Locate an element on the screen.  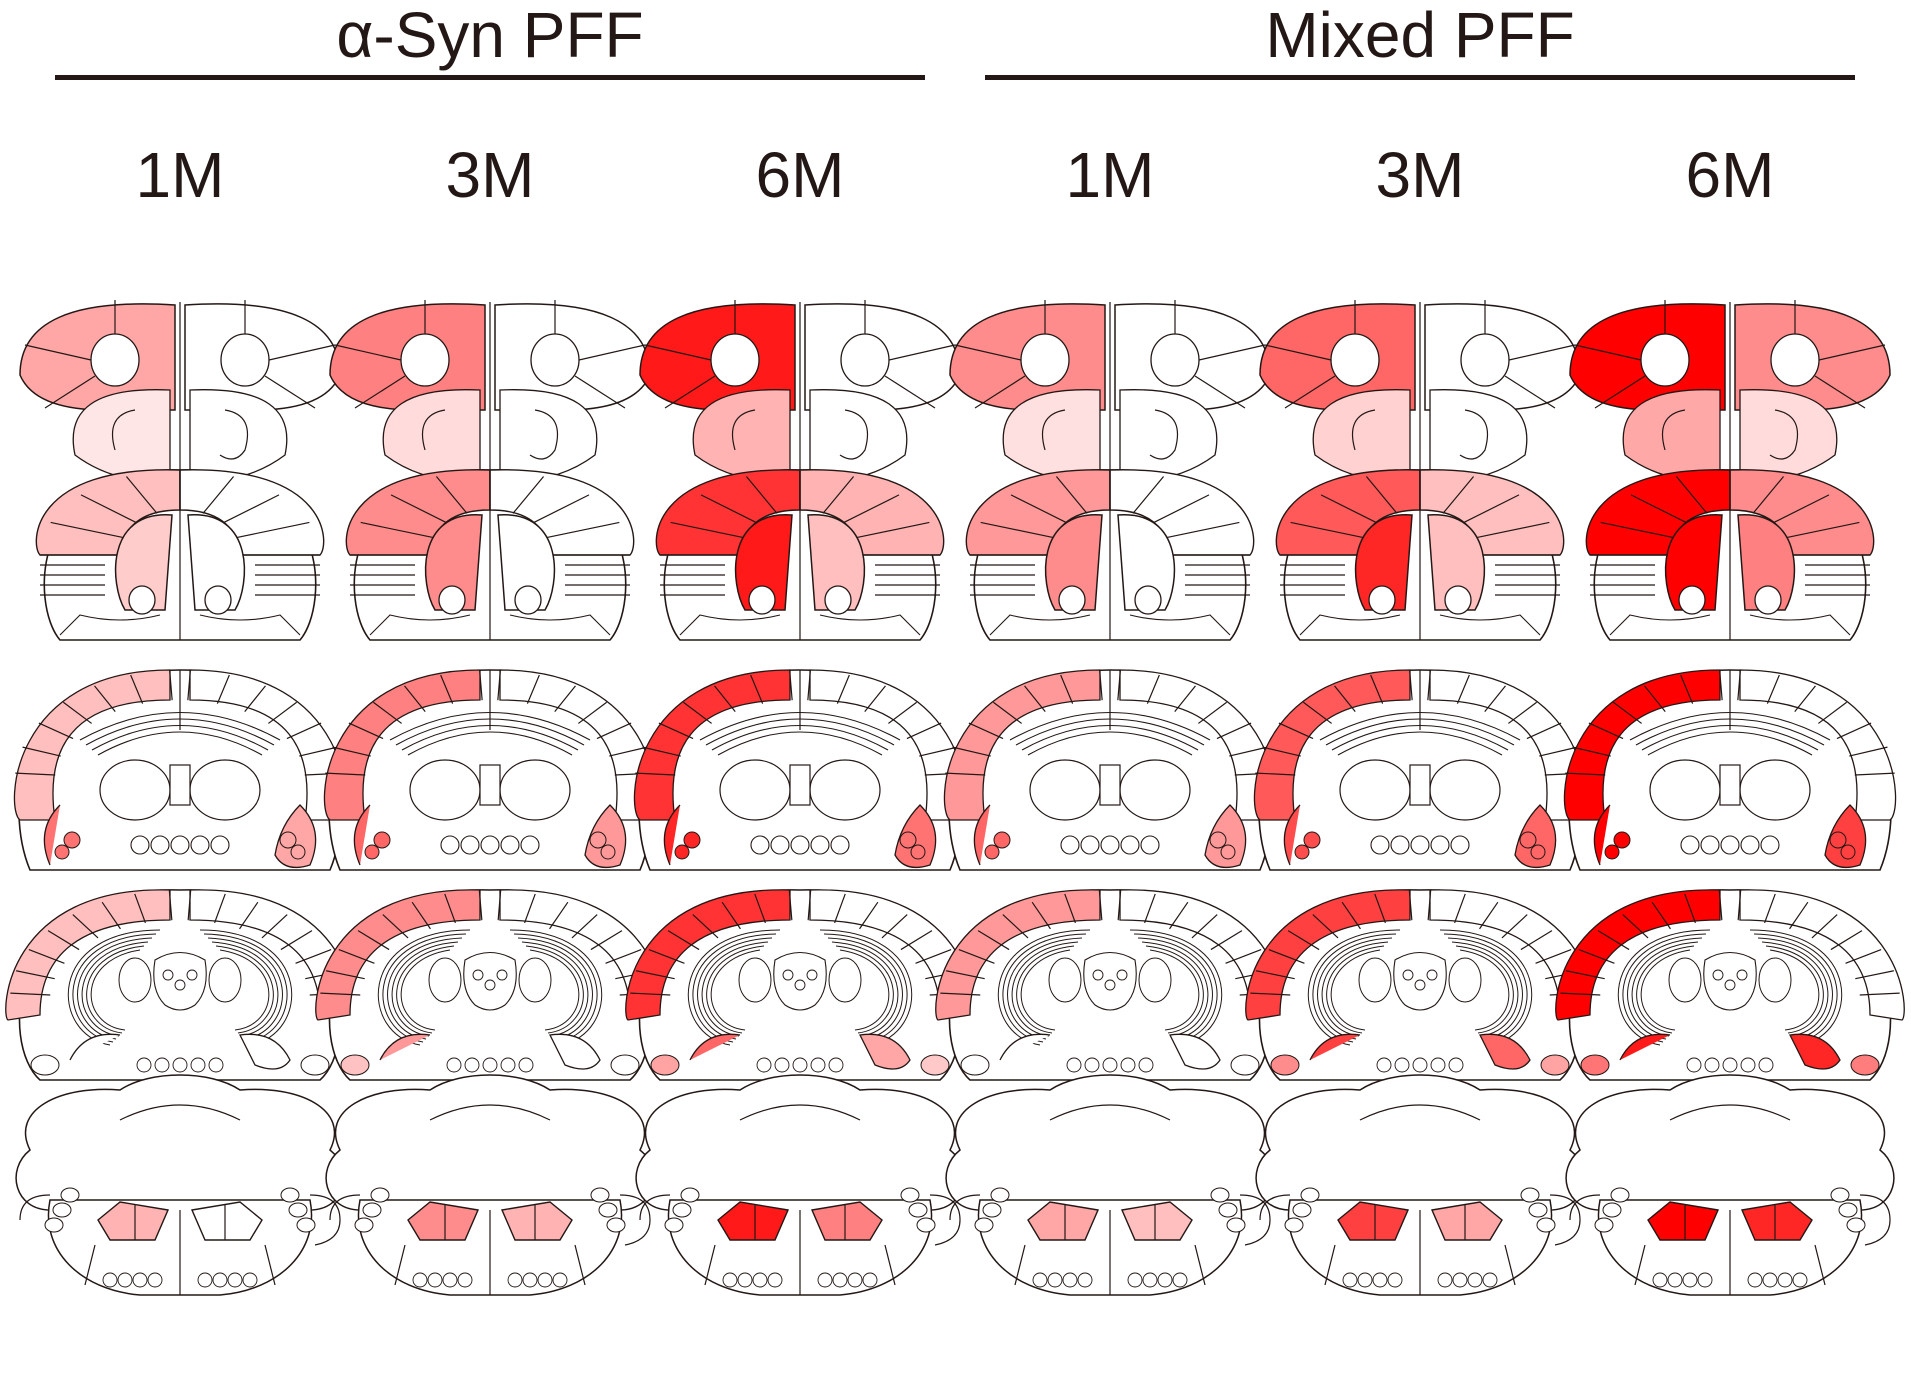
timepoint-label-asyn-1m: 1M is located at coordinates (180, 175).